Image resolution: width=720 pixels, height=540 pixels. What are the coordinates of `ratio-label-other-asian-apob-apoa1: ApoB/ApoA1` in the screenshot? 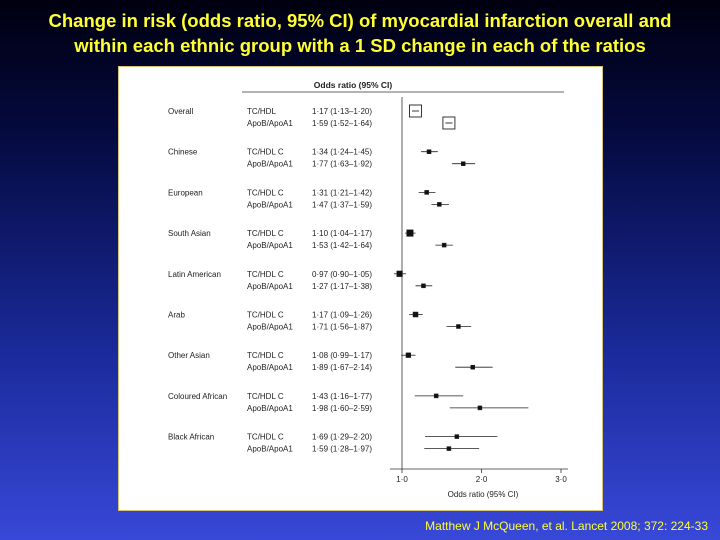 It's located at (270, 367).